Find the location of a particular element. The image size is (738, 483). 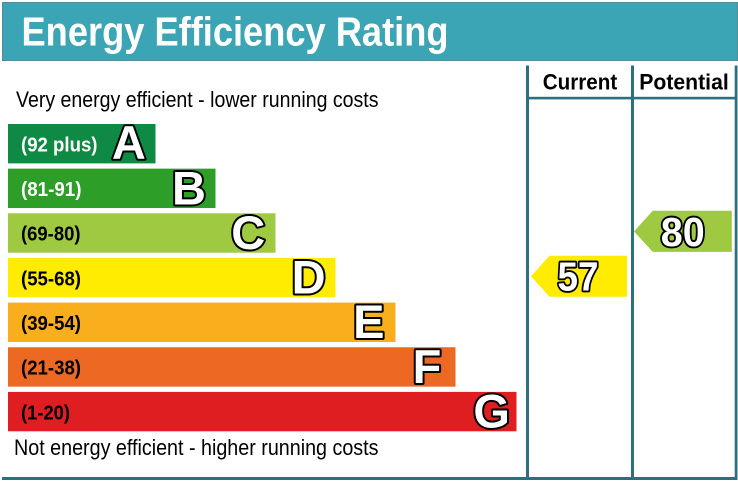

svg-text: Potential is located at coordinates (684, 82).